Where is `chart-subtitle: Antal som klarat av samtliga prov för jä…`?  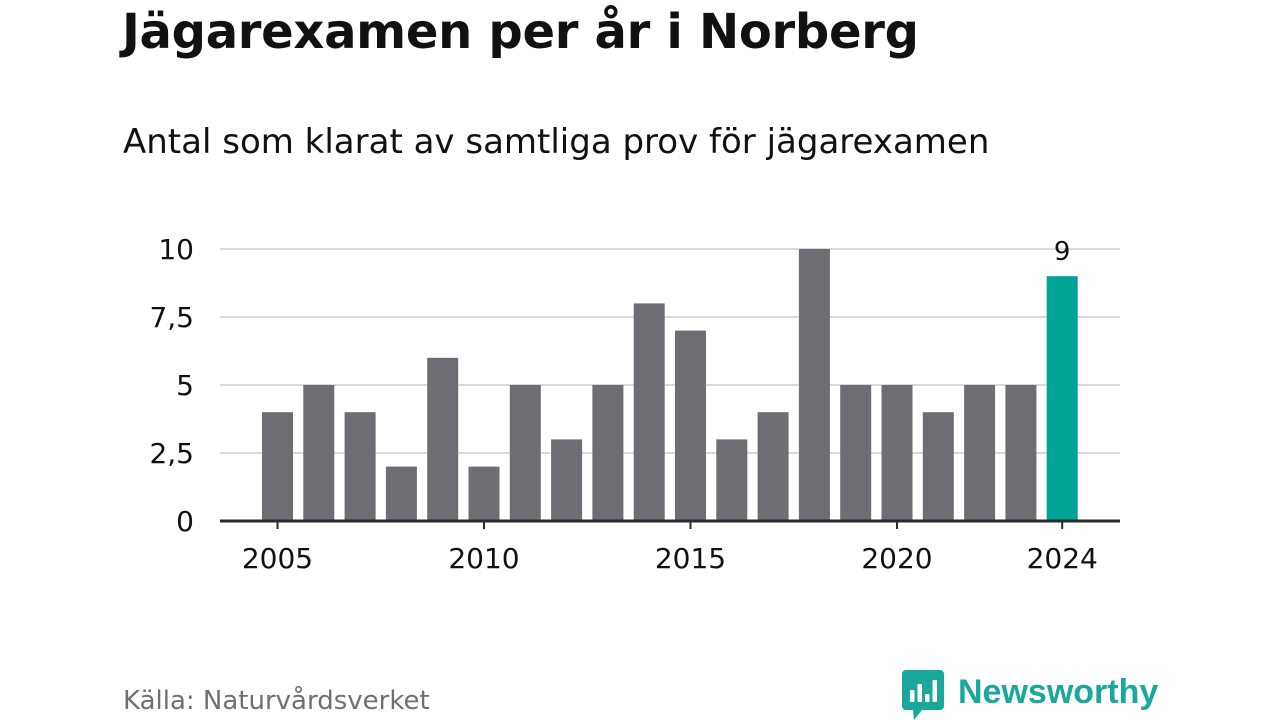 chart-subtitle: Antal som klarat av samtliga prov för jä… is located at coordinates (556, 142).